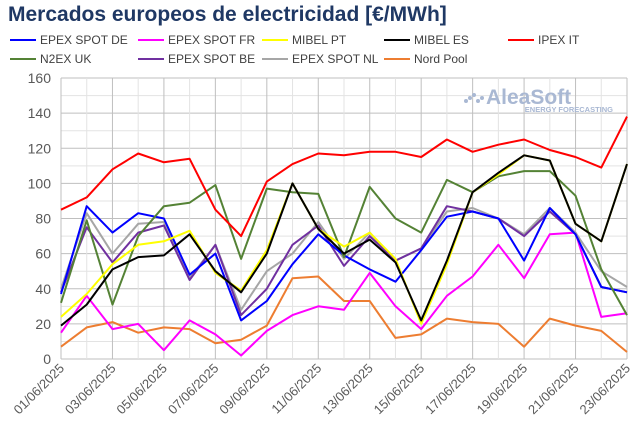 This screenshot has width=640, height=446. I want to click on legend-item-epex-spot-de: EPEX SPOT DE, so click(69, 40).